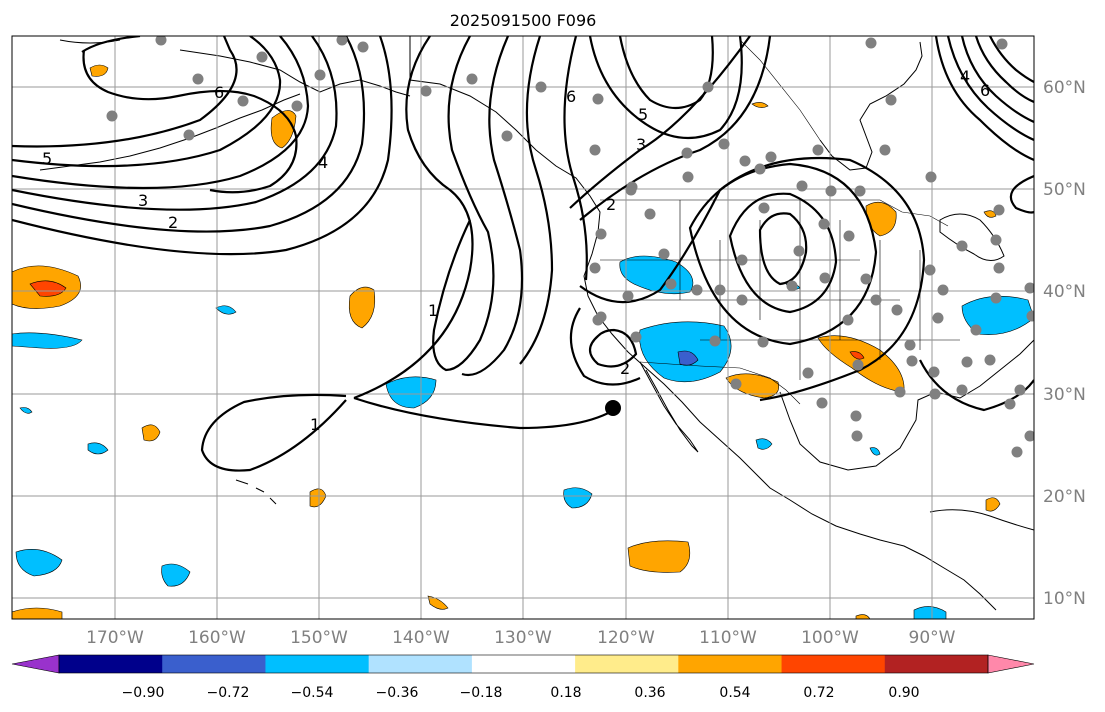  Describe the element at coordinates (143, 693) in the screenshot. I see `colorbar-tick-label: −0.90` at that location.